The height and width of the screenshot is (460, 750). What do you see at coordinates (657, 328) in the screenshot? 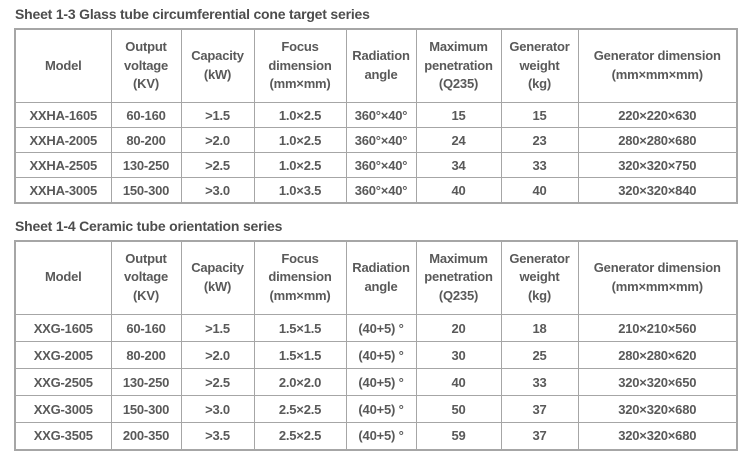
I see `table-cell: 210×210×560` at bounding box center [657, 328].